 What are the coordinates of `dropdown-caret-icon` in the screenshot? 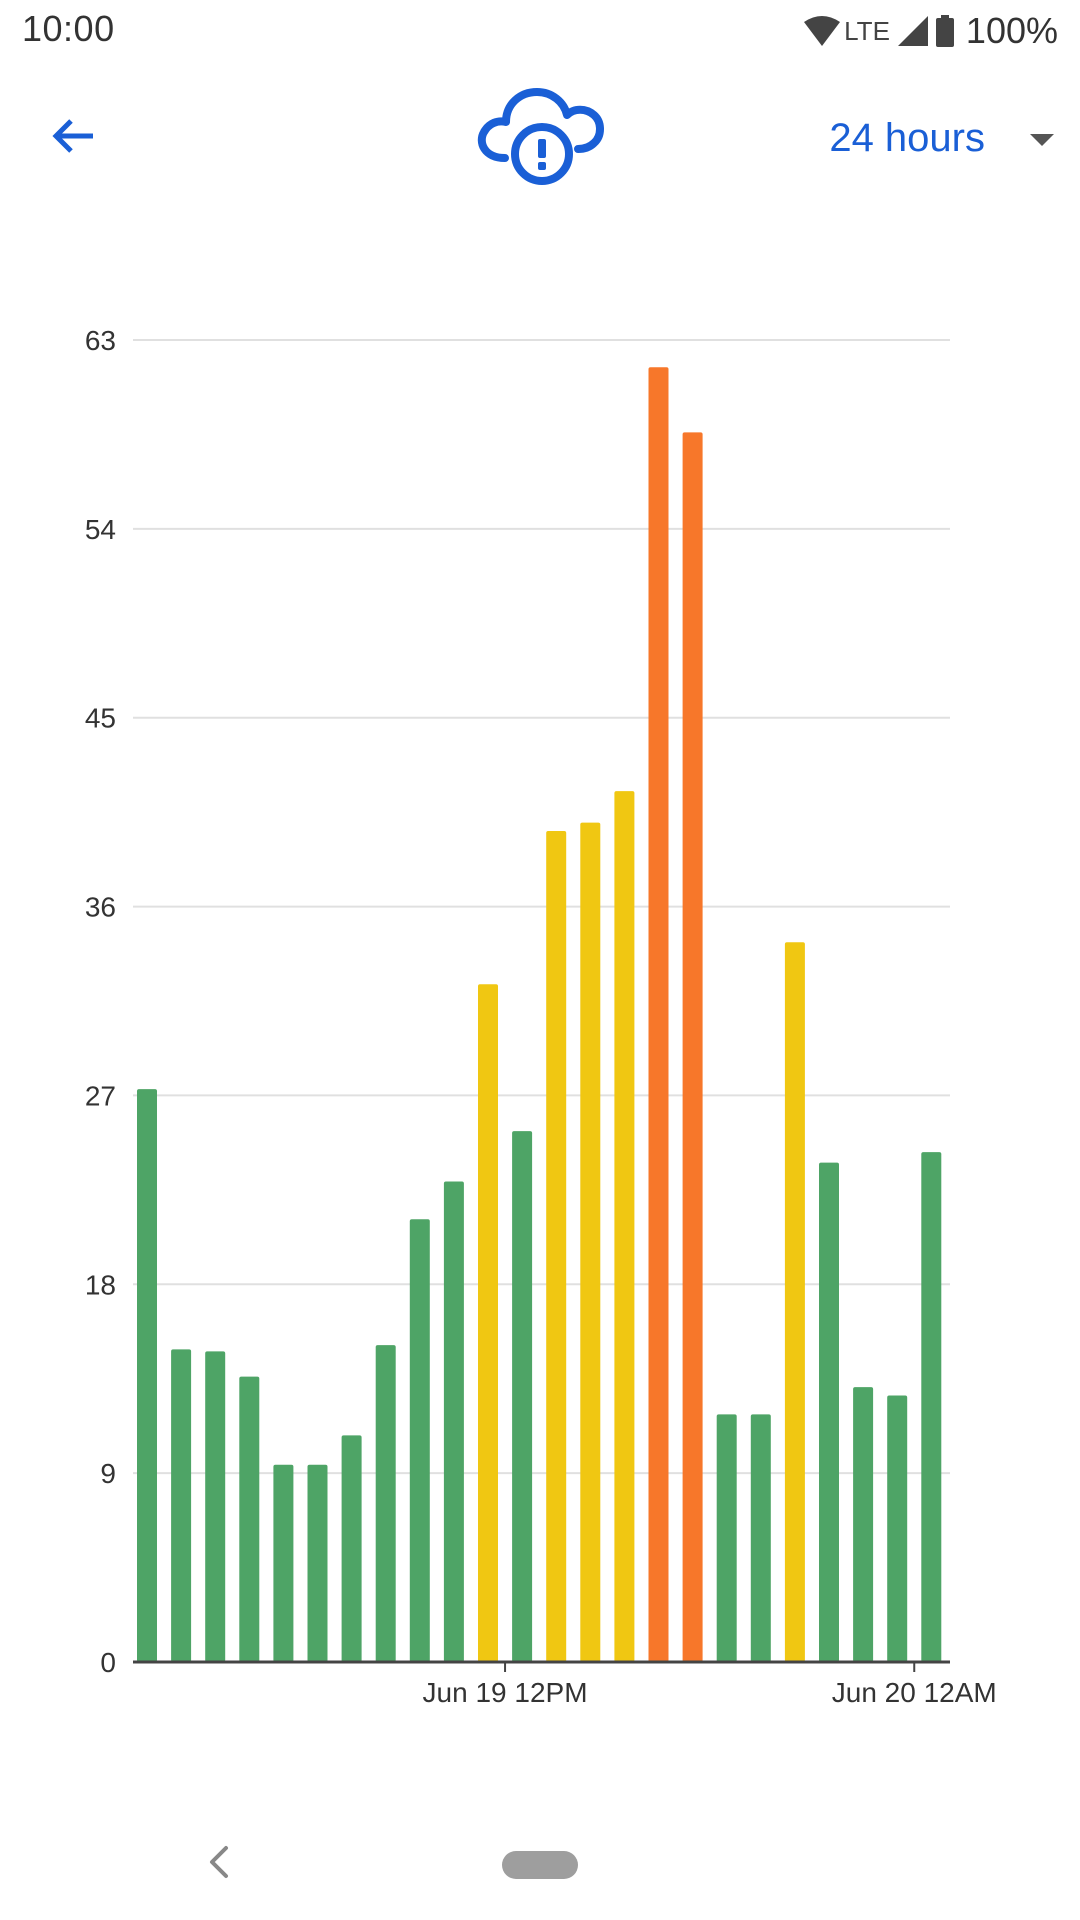 It's located at (1042, 140).